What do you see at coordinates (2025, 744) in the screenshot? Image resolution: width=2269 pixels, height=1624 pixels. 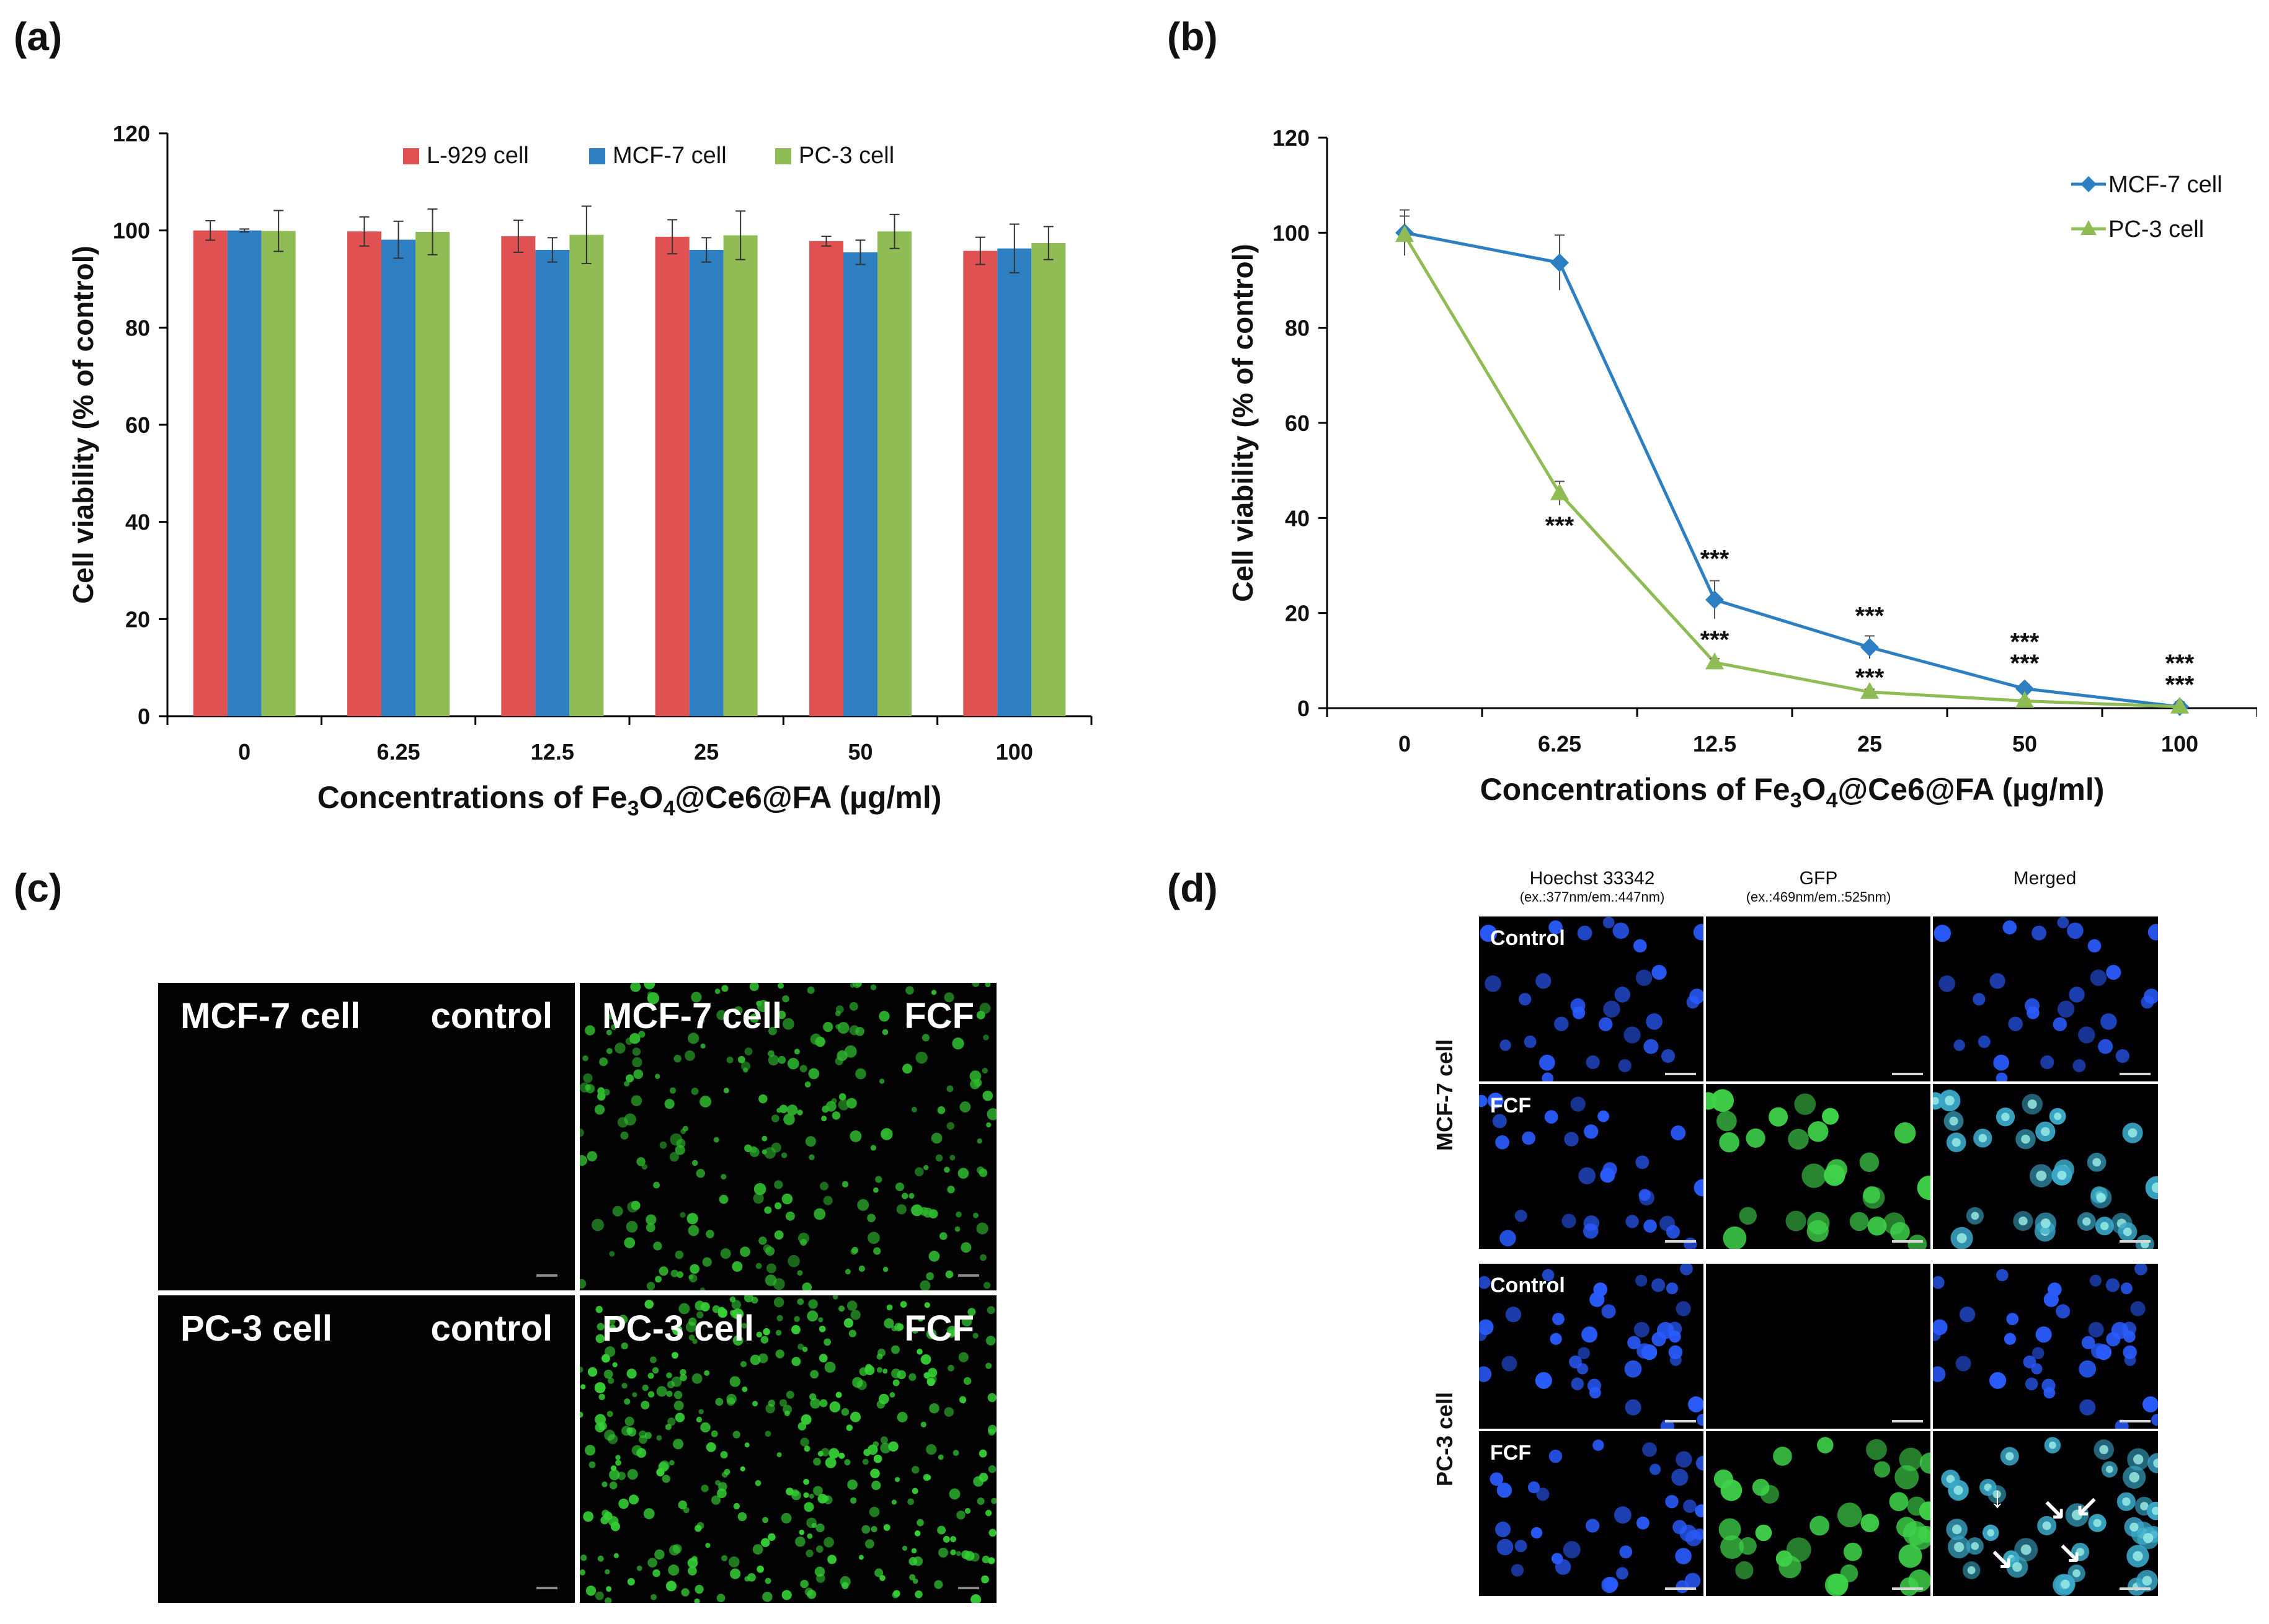 I see `x-tick-label: 50` at bounding box center [2025, 744].